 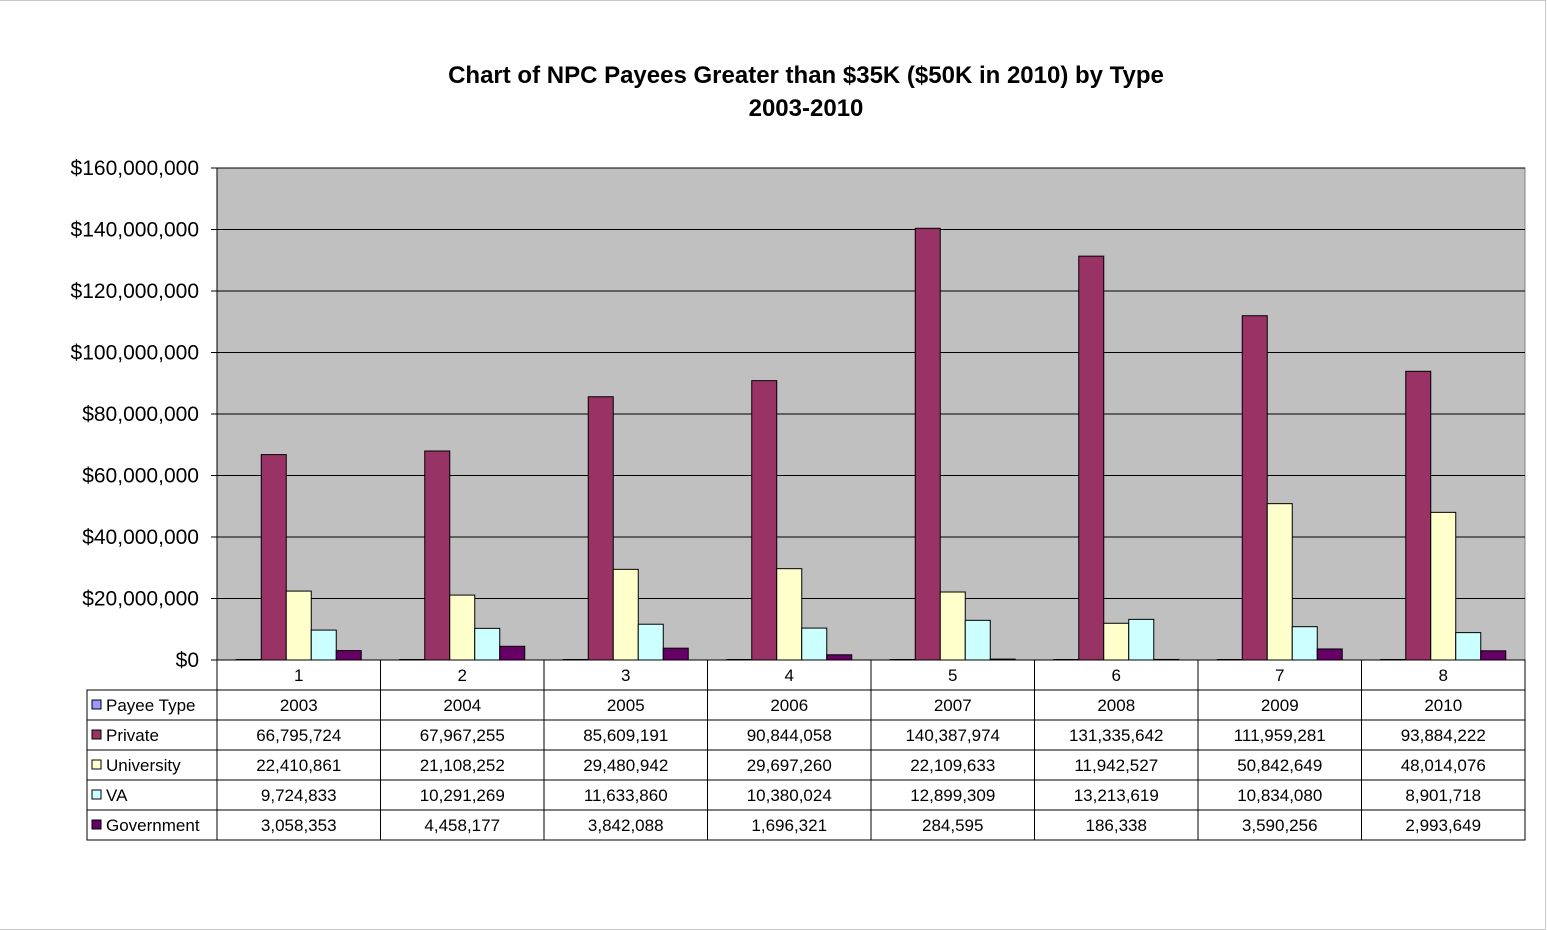 I want to click on data-label: 48,014,076, so click(x=1443, y=765).